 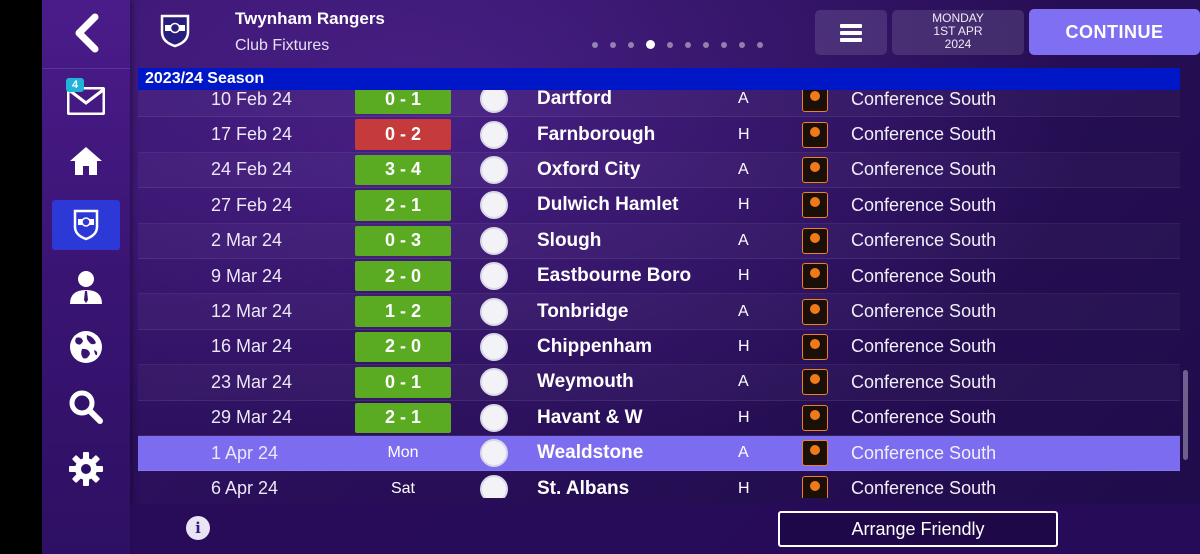 What do you see at coordinates (403, 453) in the screenshot?
I see `fixture-score: Mon` at bounding box center [403, 453].